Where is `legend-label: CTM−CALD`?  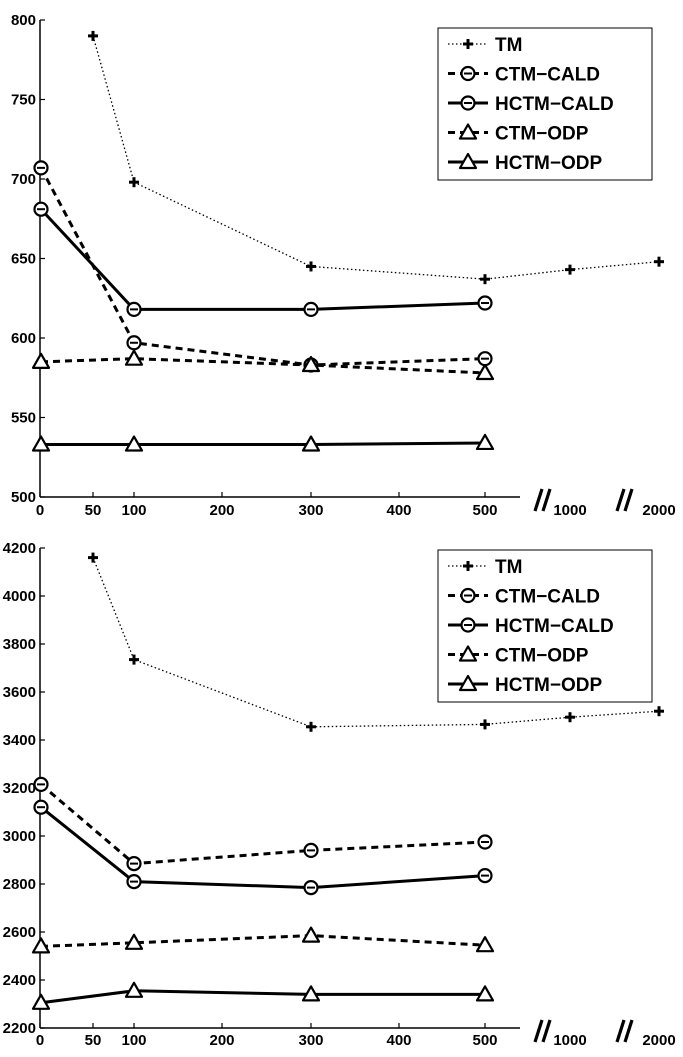 legend-label: CTM−CALD is located at coordinates (547, 75).